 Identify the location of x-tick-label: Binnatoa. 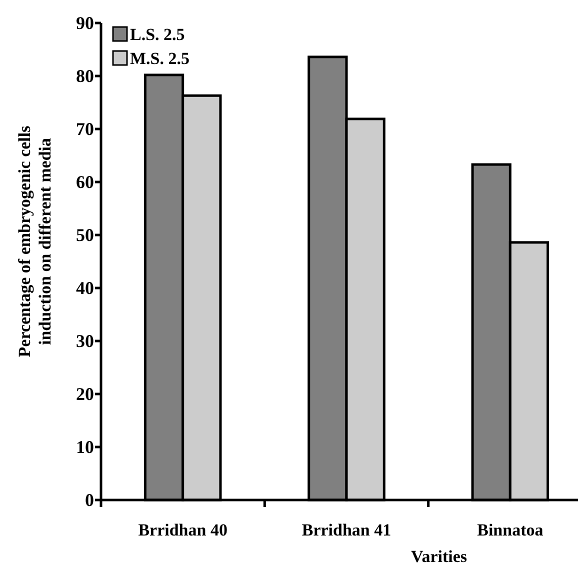
(510, 530).